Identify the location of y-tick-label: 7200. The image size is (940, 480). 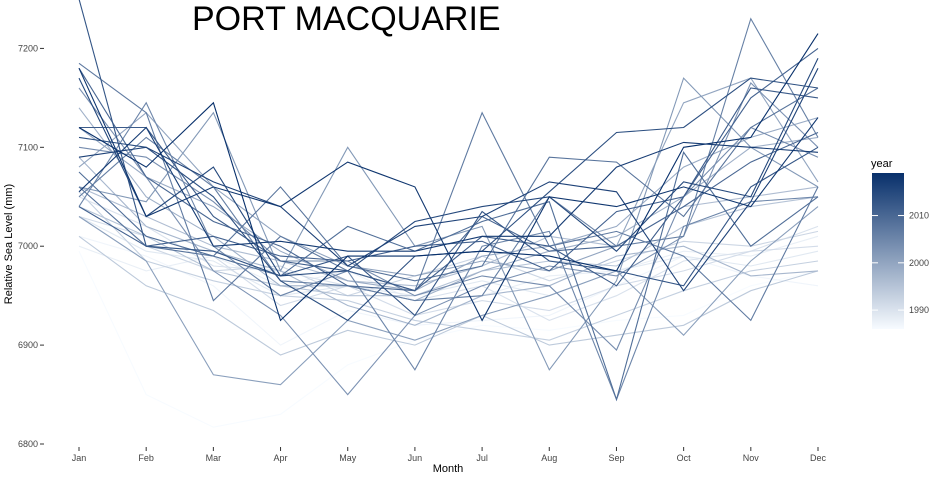
(28, 48).